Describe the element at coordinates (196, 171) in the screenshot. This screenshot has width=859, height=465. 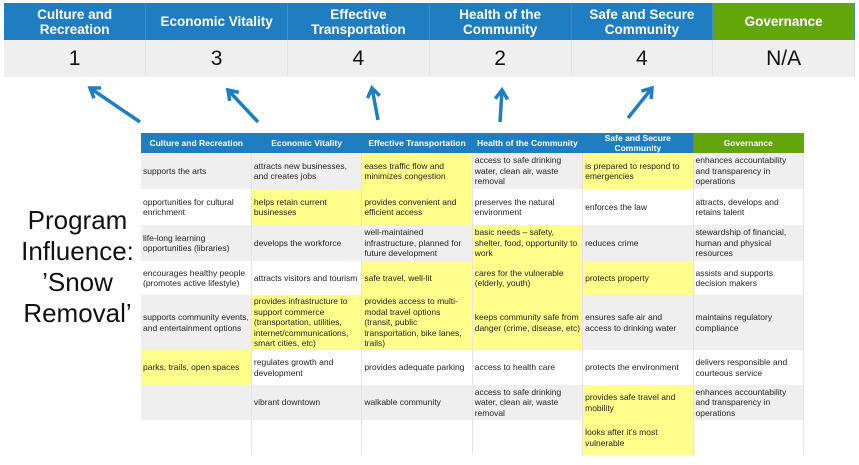
I see `table-cell: supports the arts` at that location.